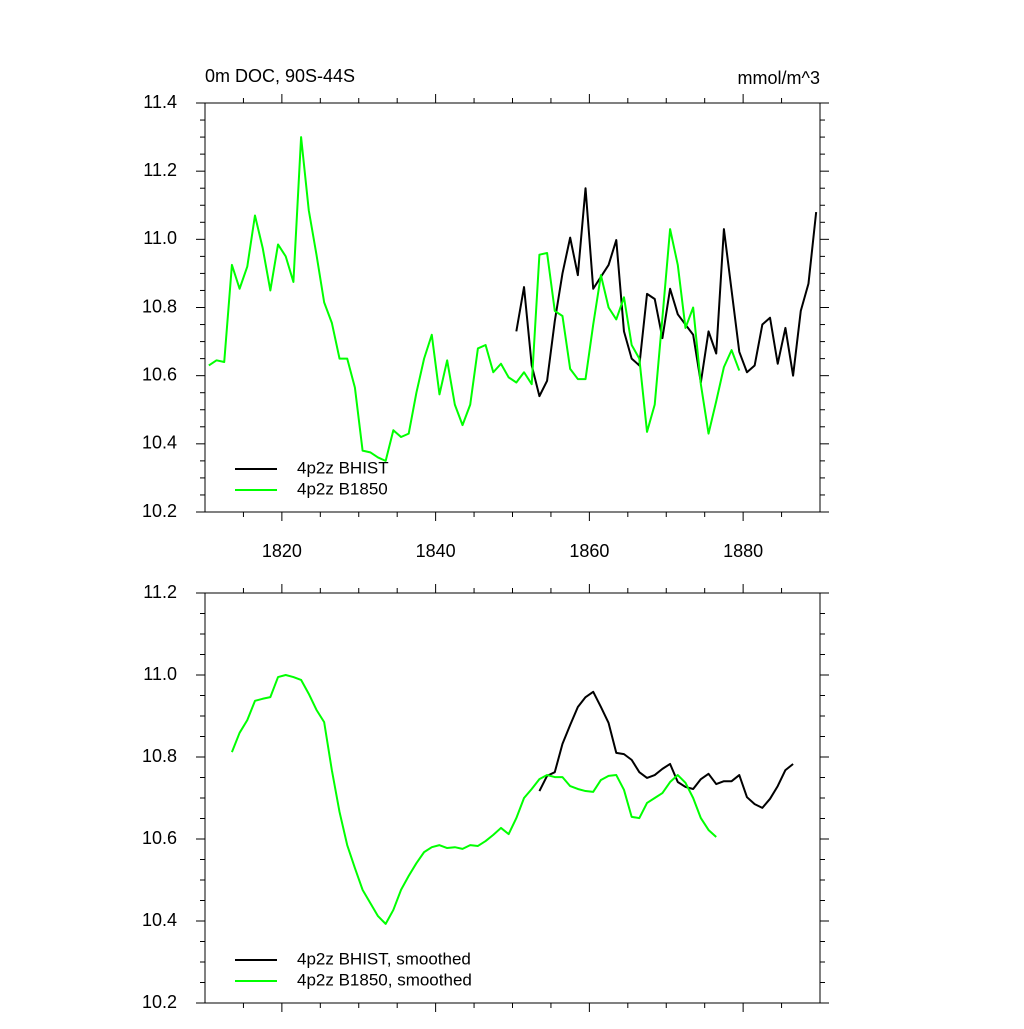 The image size is (1024, 1029). What do you see at coordinates (280, 76) in the screenshot?
I see `chart-title: 0m DOC, 90S-44S` at bounding box center [280, 76].